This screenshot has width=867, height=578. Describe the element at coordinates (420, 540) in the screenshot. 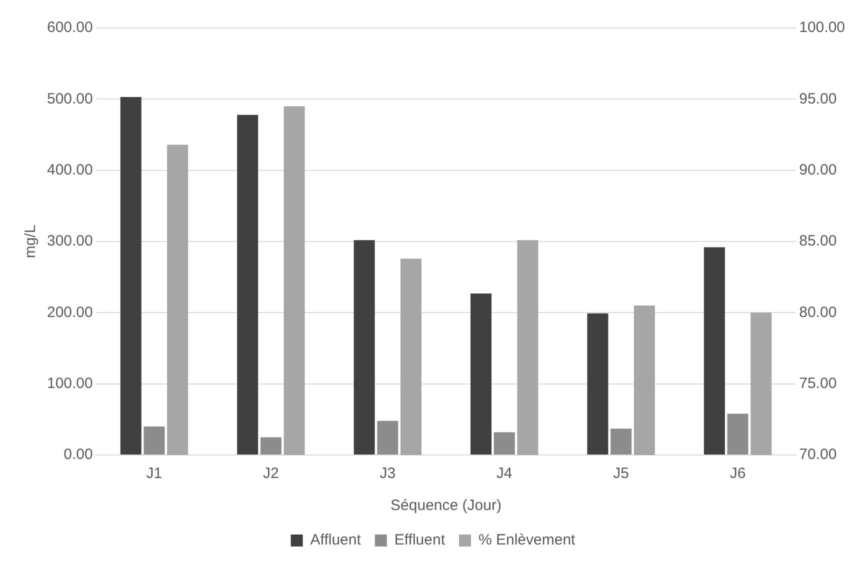

I see `legend-label: Effluent` at that location.